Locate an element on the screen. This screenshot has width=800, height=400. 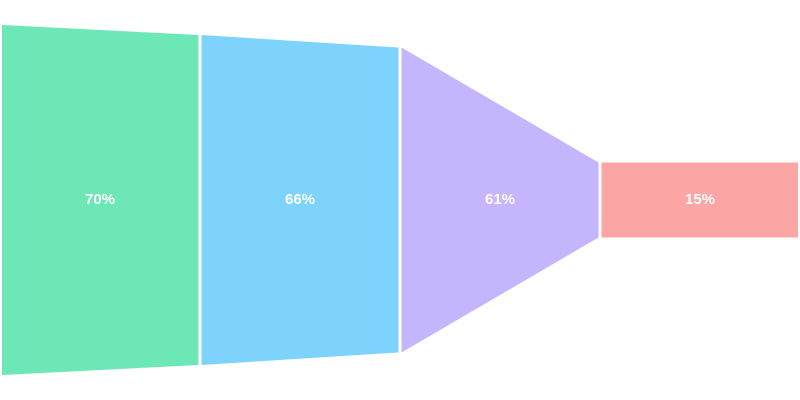
funnel-stage-3-label: 61% is located at coordinates (500, 199).